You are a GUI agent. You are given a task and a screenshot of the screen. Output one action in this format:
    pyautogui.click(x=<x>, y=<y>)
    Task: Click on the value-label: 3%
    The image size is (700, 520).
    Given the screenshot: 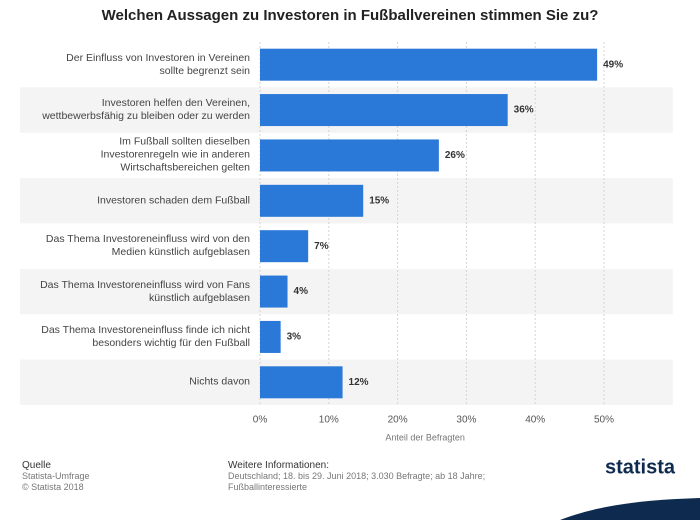 What is the action you would take?
    pyautogui.click(x=294, y=337)
    